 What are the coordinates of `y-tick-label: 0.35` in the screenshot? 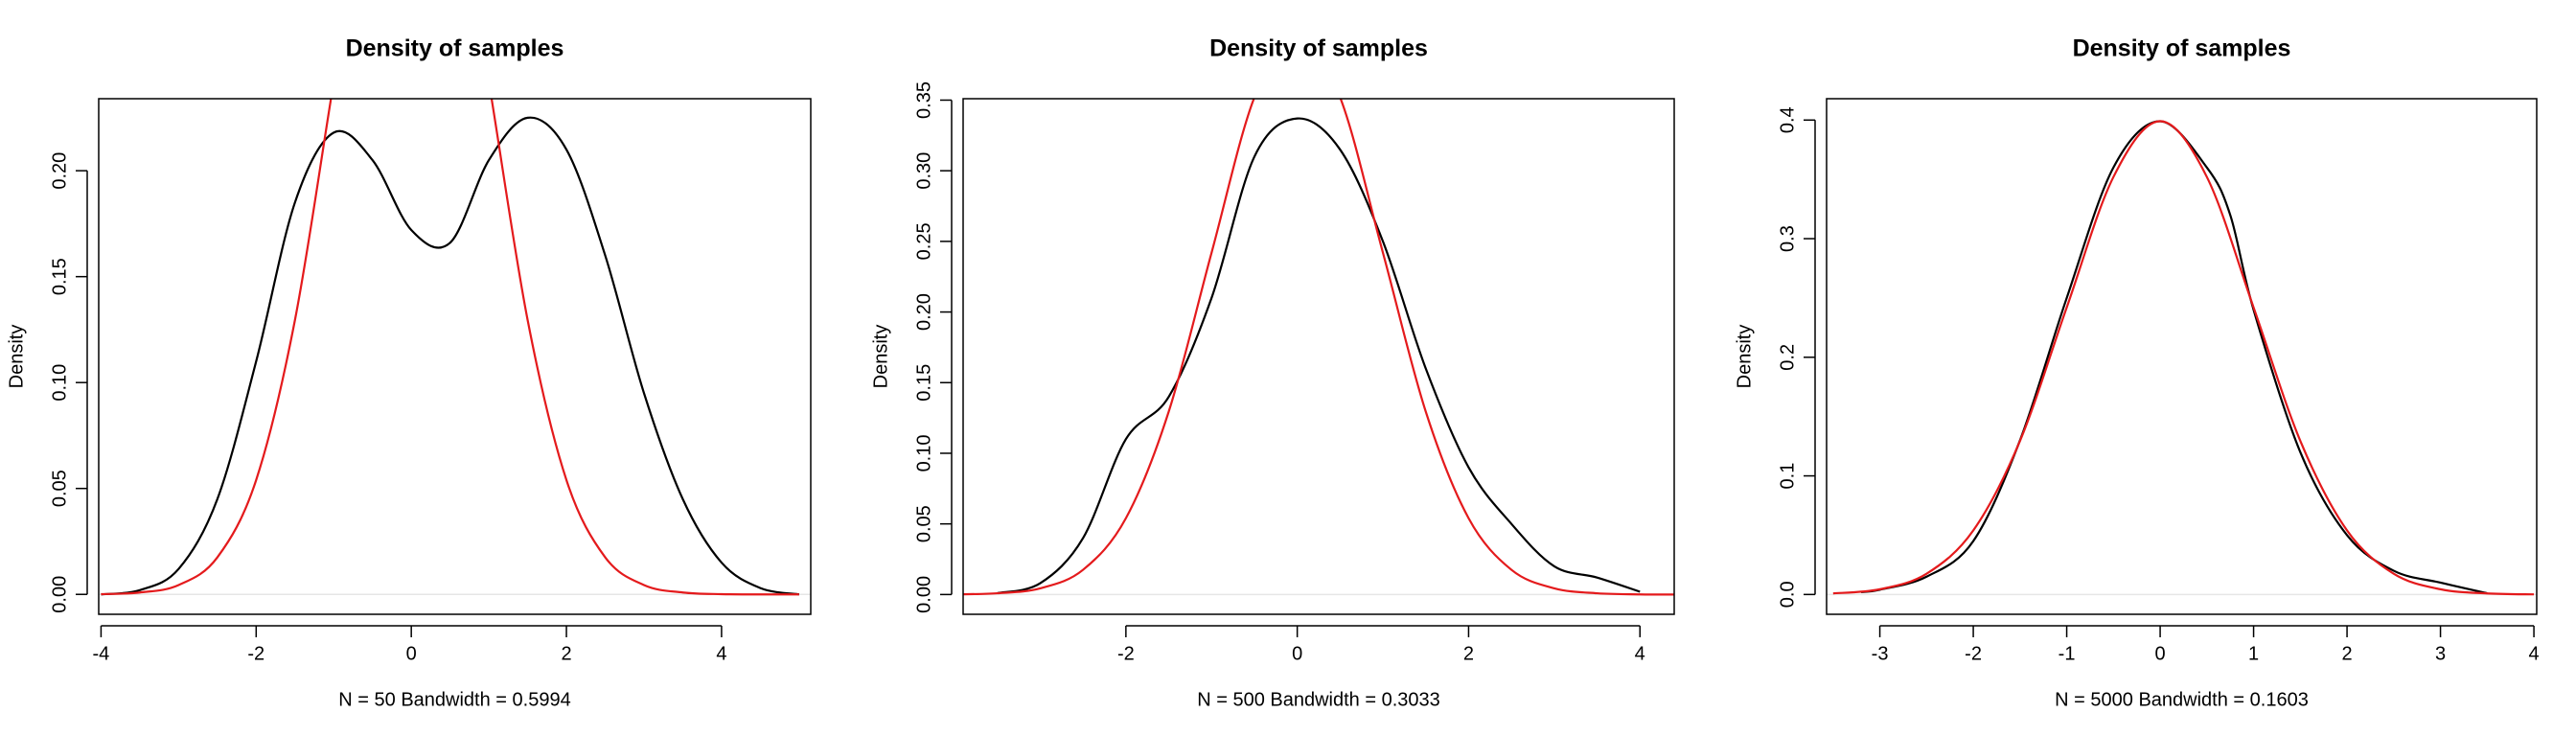 It's located at (923, 100).